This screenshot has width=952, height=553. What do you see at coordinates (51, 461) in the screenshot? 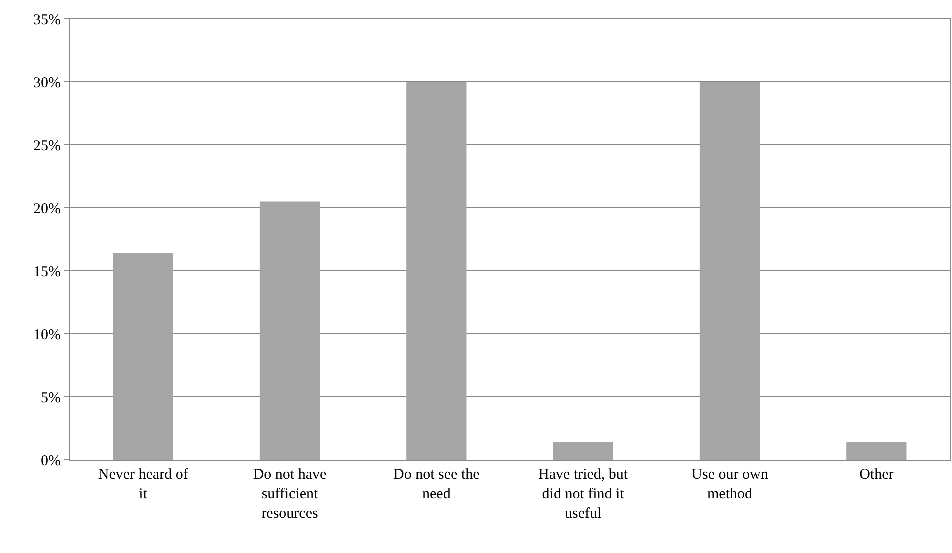
I see `y-tick-label: 0%` at bounding box center [51, 461].